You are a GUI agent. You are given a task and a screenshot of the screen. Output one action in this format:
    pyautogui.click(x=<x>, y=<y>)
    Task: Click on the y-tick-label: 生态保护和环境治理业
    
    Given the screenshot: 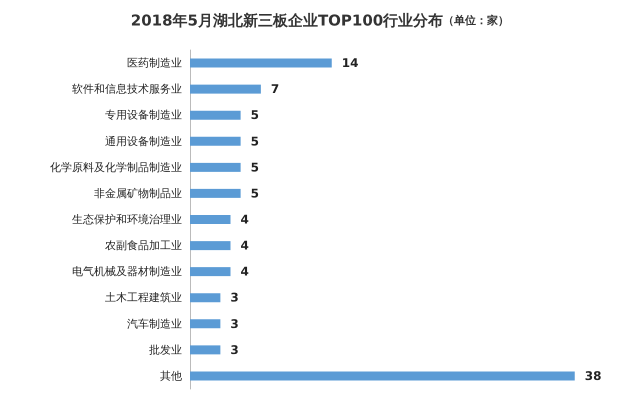 What is the action you would take?
    pyautogui.click(x=127, y=219)
    